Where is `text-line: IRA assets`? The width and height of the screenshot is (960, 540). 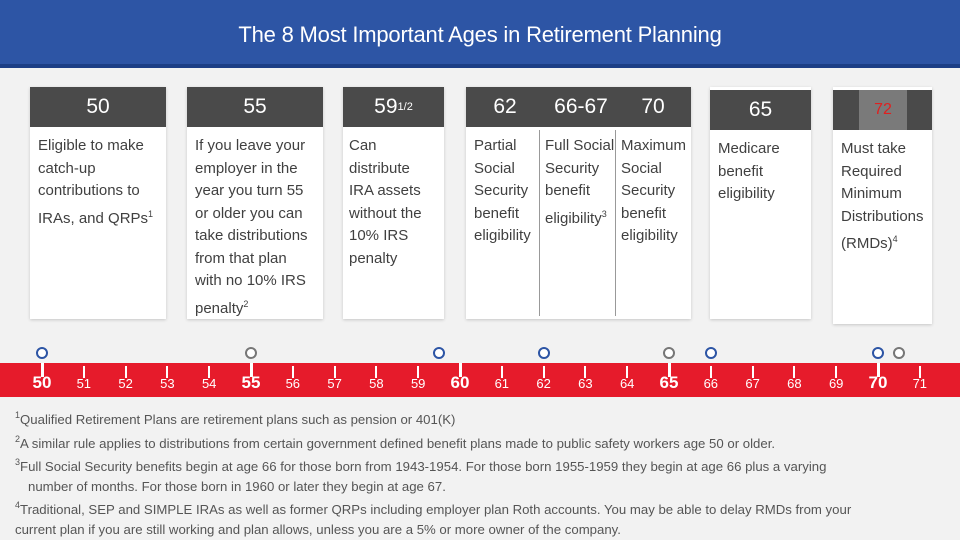 text-line: IRA assets is located at coordinates (385, 190).